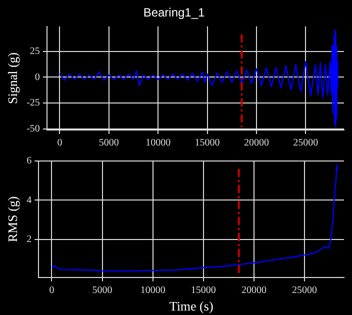 This screenshot has width=352, height=315. I want to click on y-tick-label: 6, so click(29, 161).